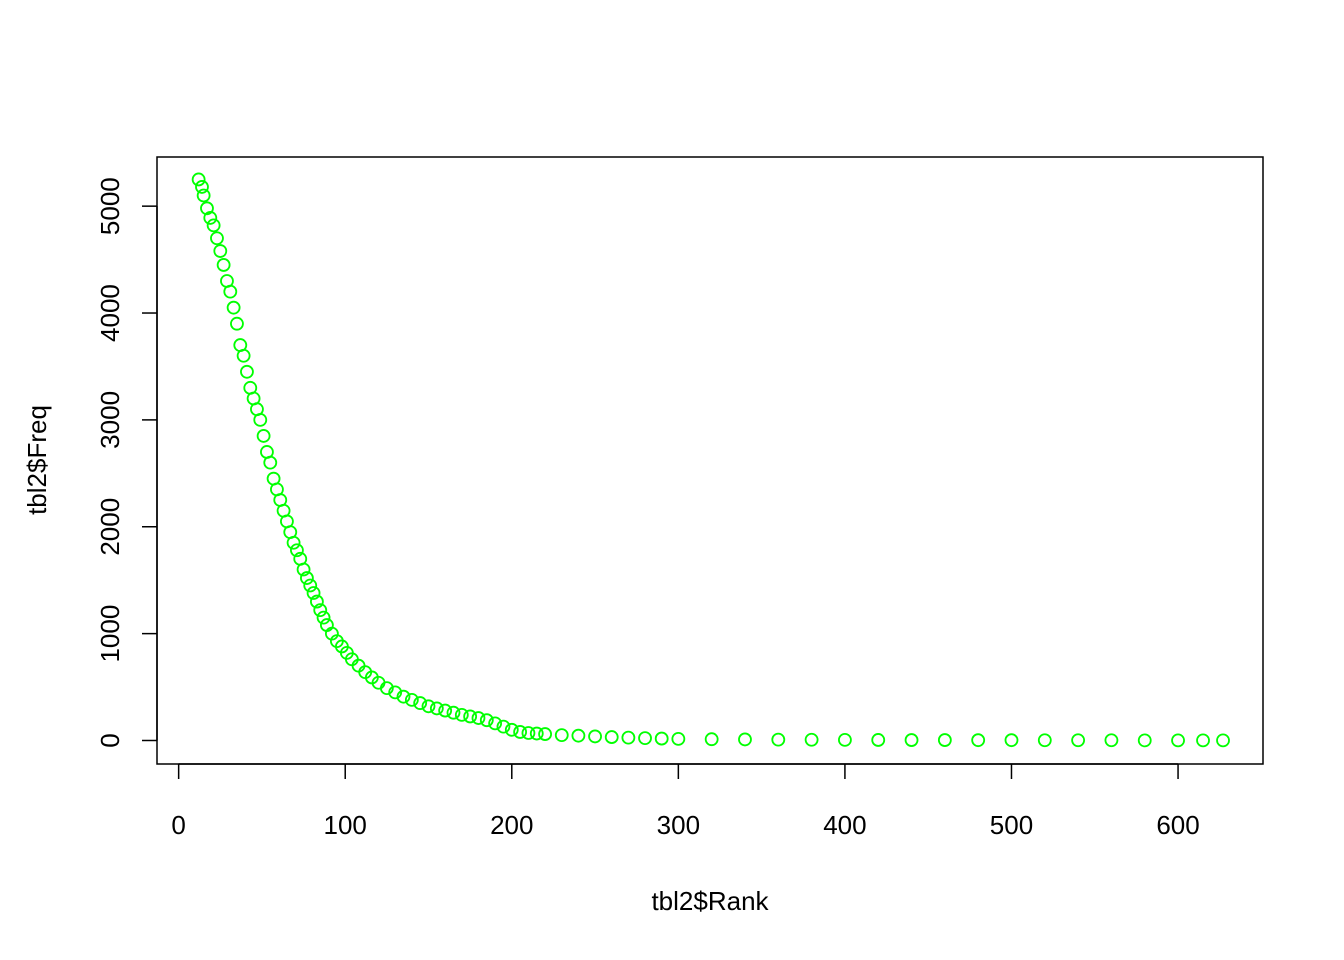 The image size is (1344, 960). What do you see at coordinates (110, 420) in the screenshot?
I see `y-tick-label: 3000` at bounding box center [110, 420].